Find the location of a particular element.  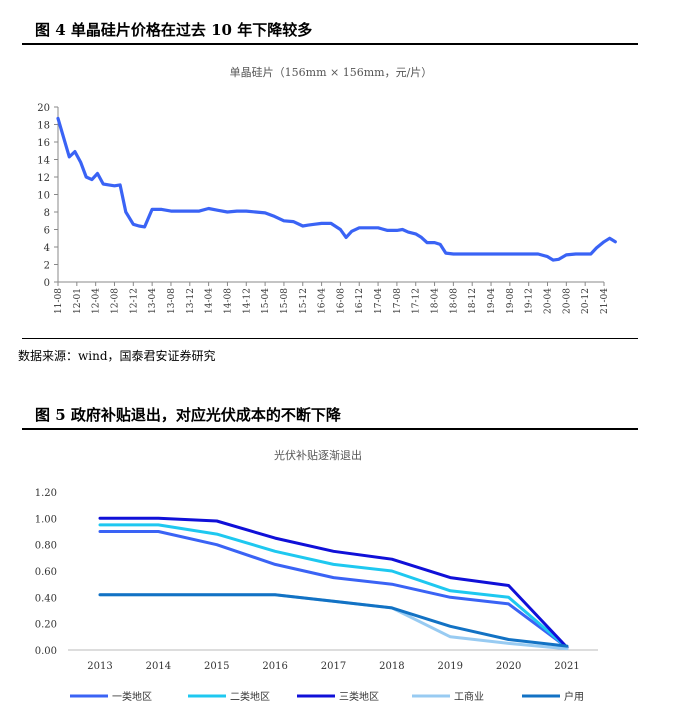

x-tick-label: 15-08 is located at coordinates (285, 301).